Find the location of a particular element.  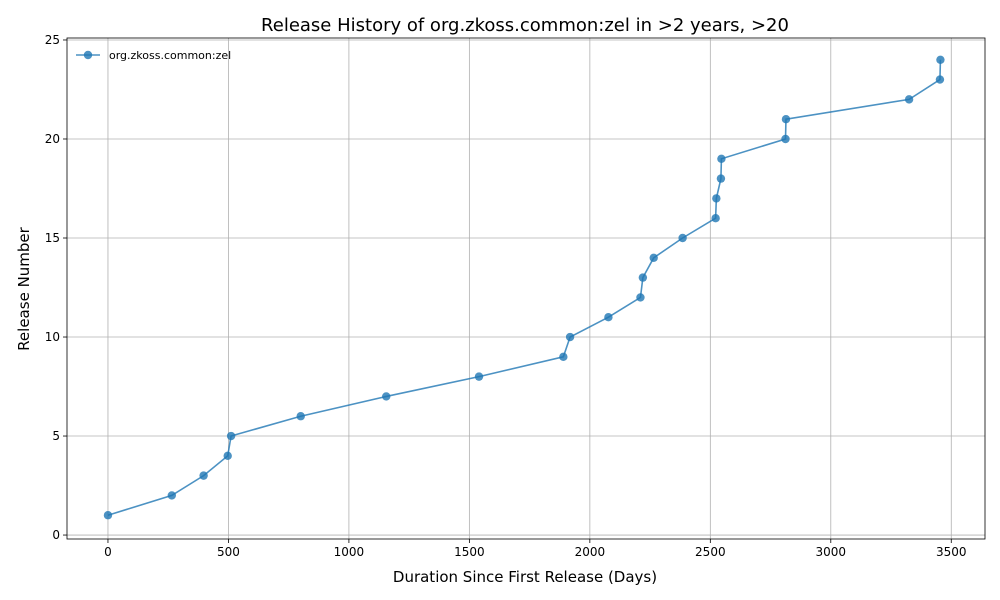

x-tick-label: 3000 is located at coordinates (831, 552).